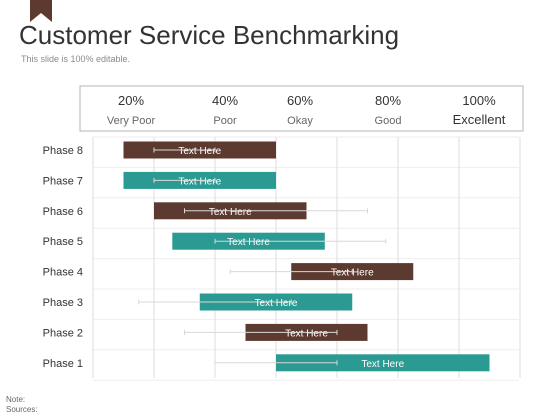 This screenshot has width=560, height=420. What do you see at coordinates (300, 121) in the screenshot?
I see `scale-rating-label: Okay` at bounding box center [300, 121].